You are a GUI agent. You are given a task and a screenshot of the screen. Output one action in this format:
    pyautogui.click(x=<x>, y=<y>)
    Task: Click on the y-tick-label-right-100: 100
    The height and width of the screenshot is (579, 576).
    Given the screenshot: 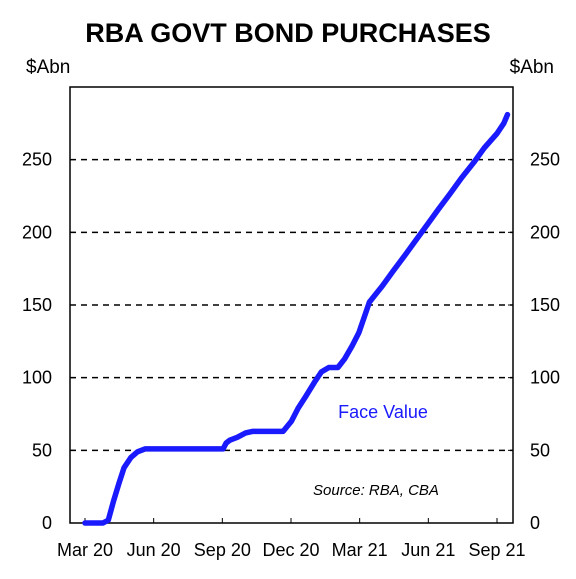 What is the action you would take?
    pyautogui.click(x=545, y=378)
    